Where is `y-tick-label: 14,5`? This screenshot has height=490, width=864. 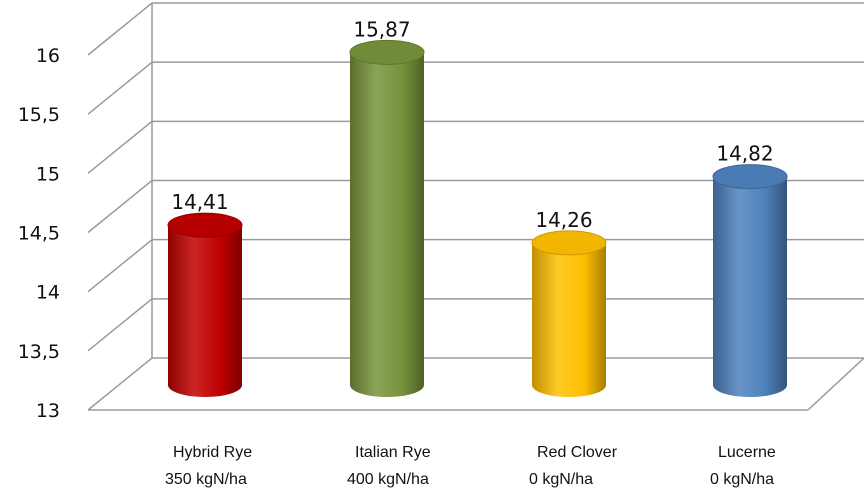
y-tick-label: 14,5 is located at coordinates (39, 234).